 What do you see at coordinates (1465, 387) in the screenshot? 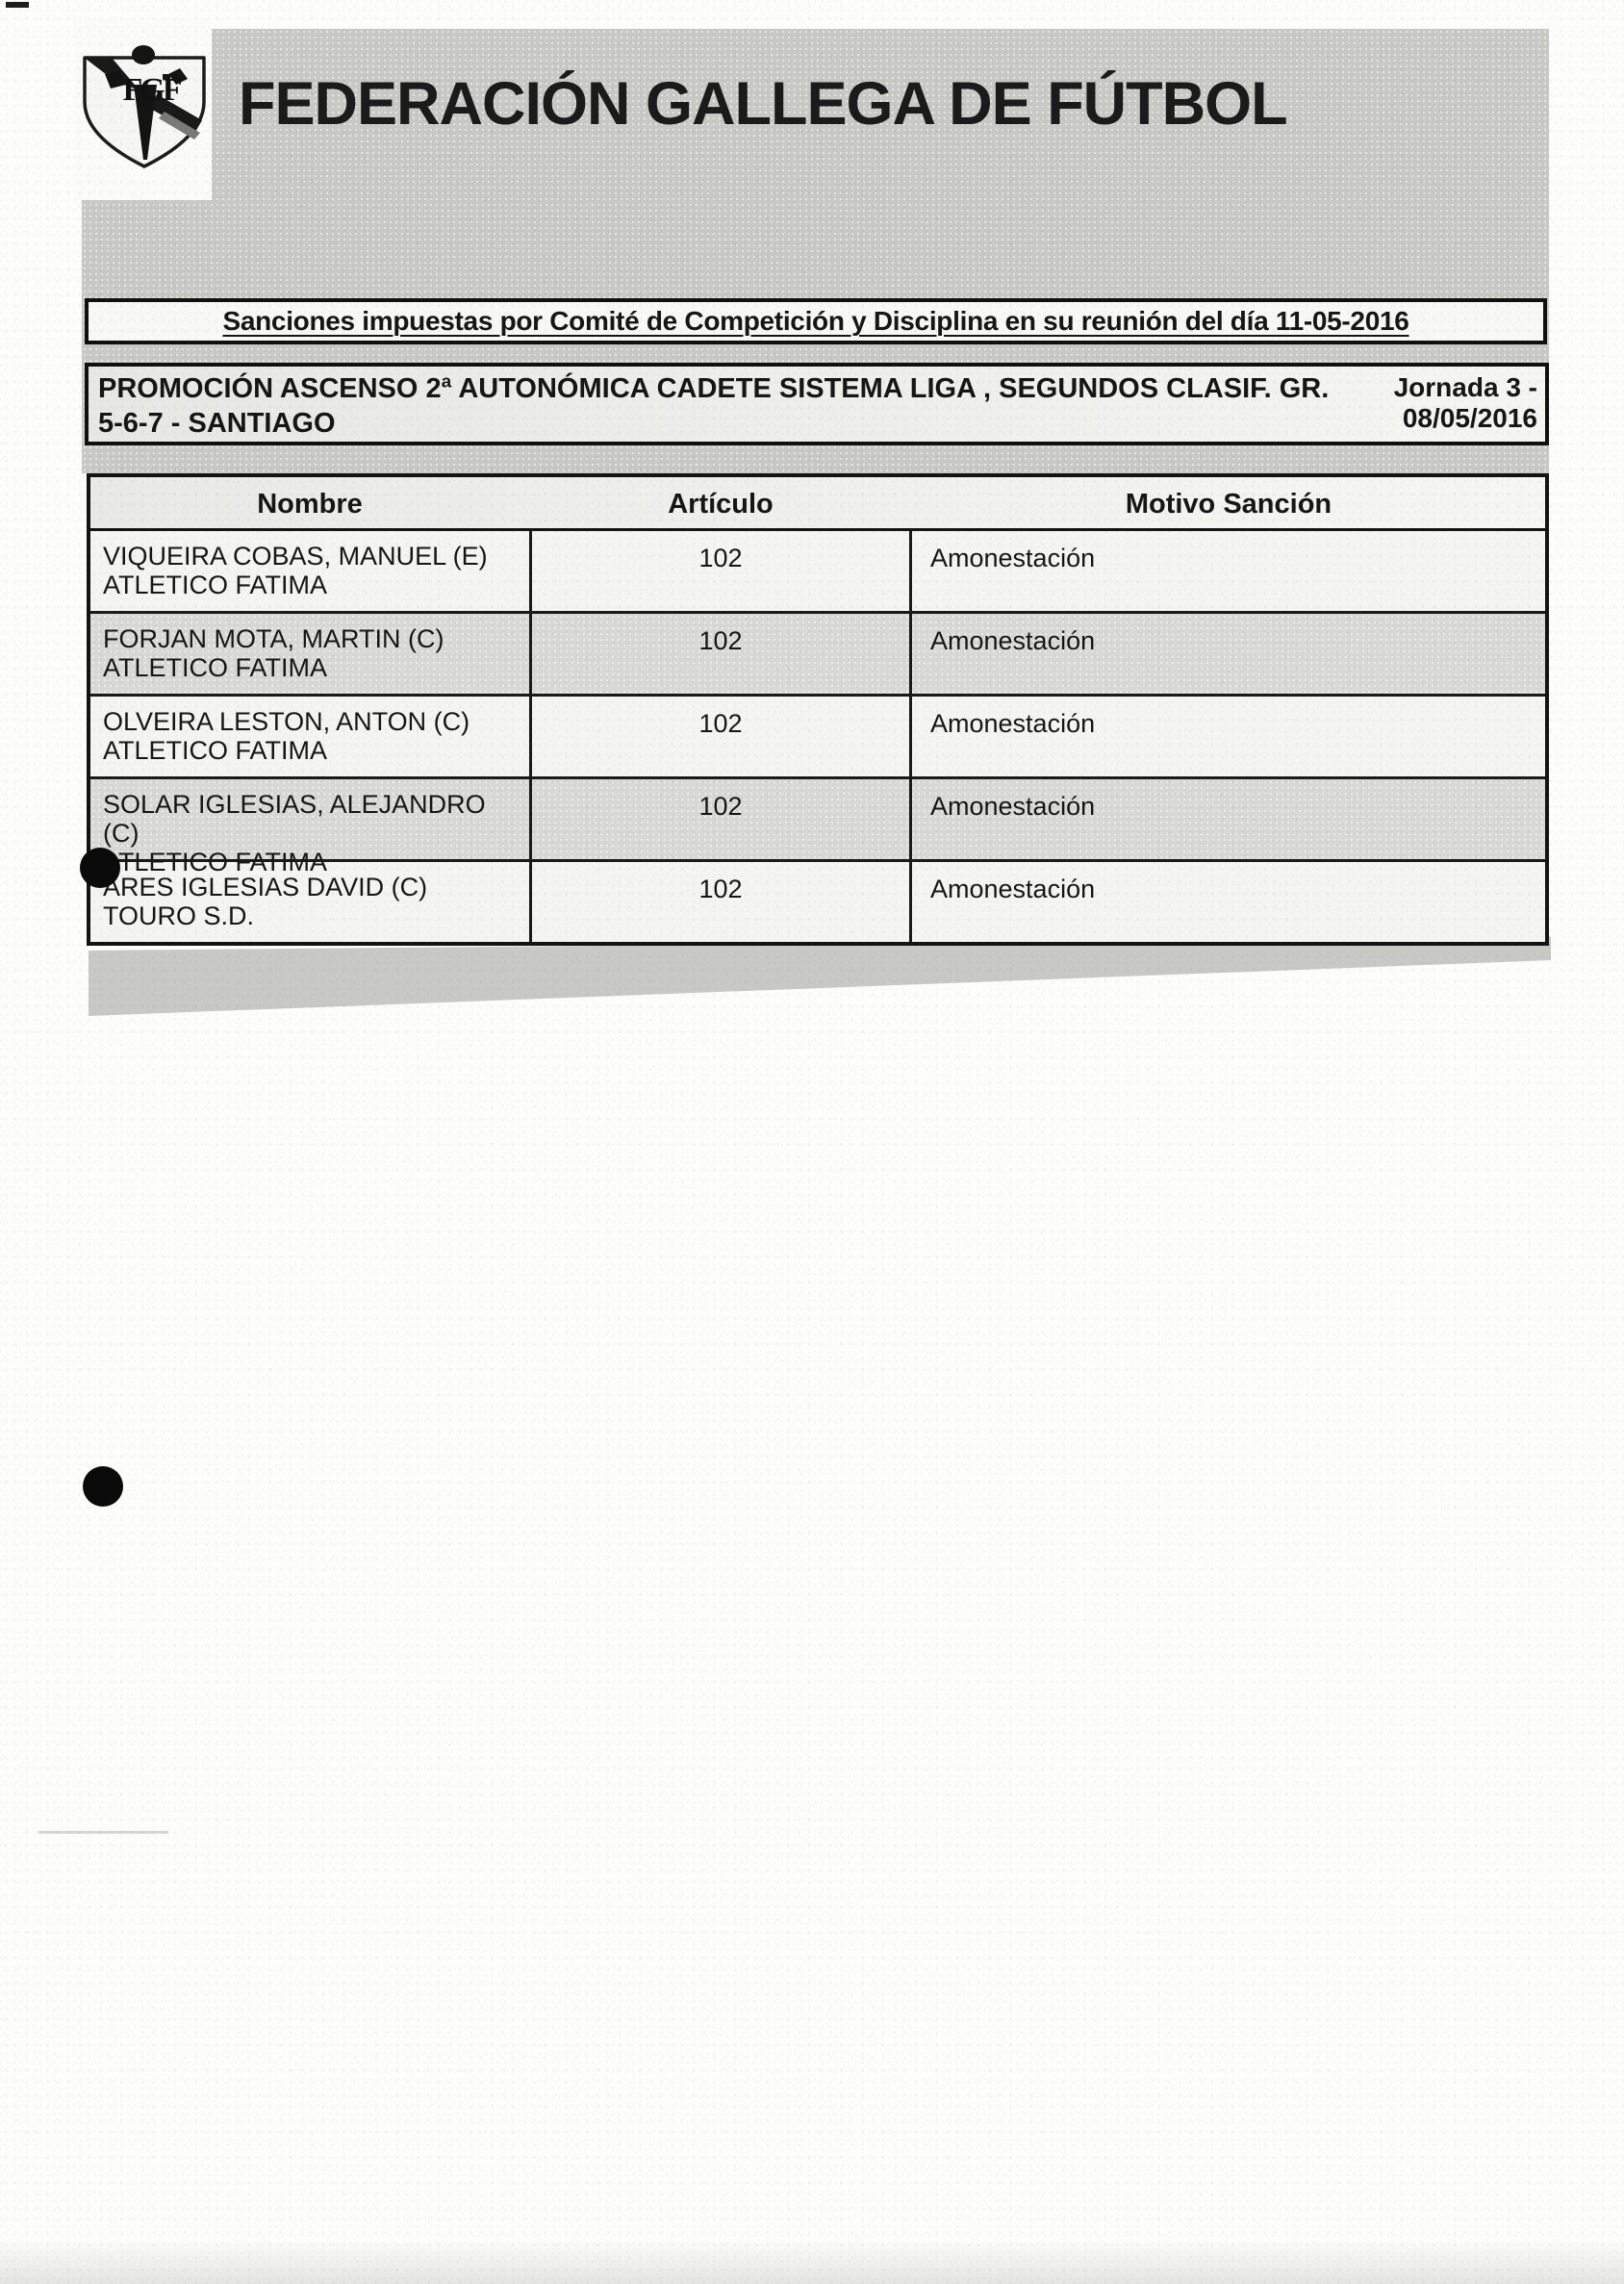
I see `jornada-line1: Jornada 3 -` at bounding box center [1465, 387].